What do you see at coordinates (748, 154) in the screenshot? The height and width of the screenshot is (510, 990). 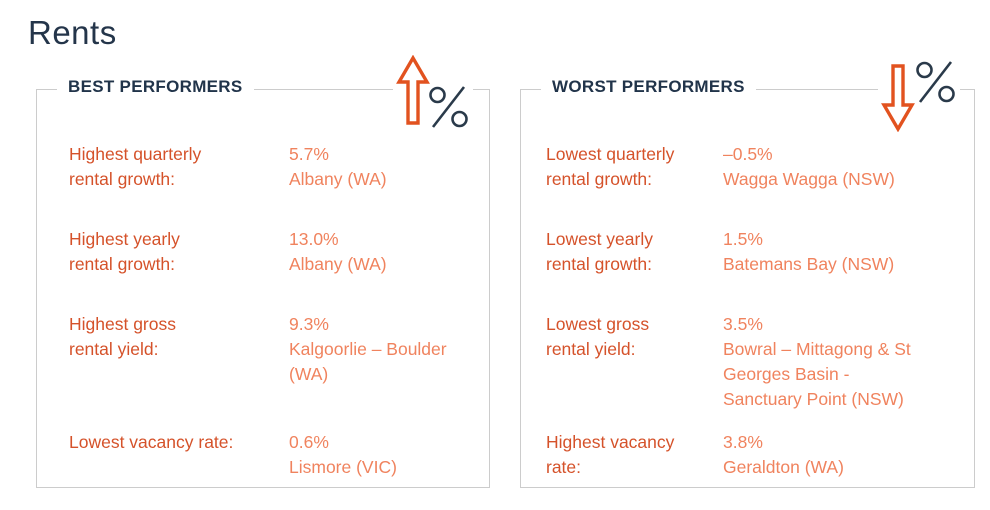 I see `stat-percentage: –0.5%` at bounding box center [748, 154].